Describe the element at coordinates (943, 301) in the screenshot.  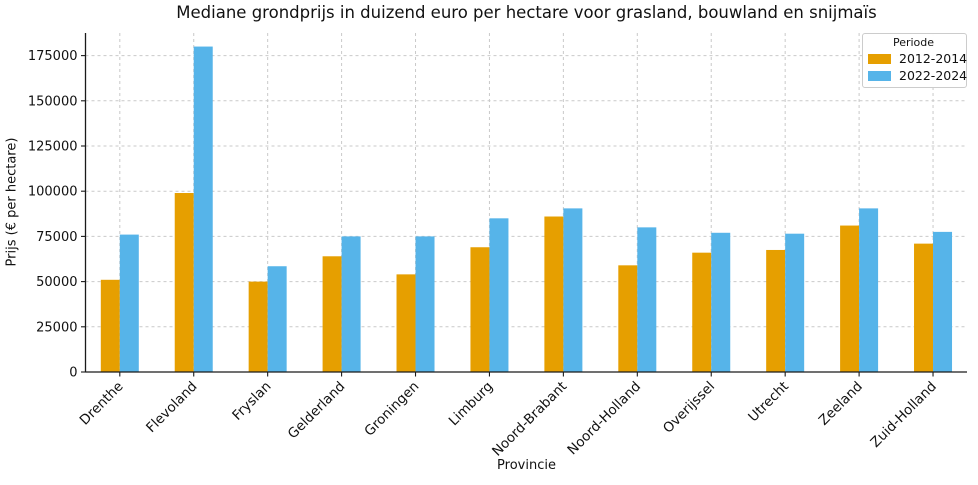
I see `bar-2022-2024-Zuid-Holland` at that location.